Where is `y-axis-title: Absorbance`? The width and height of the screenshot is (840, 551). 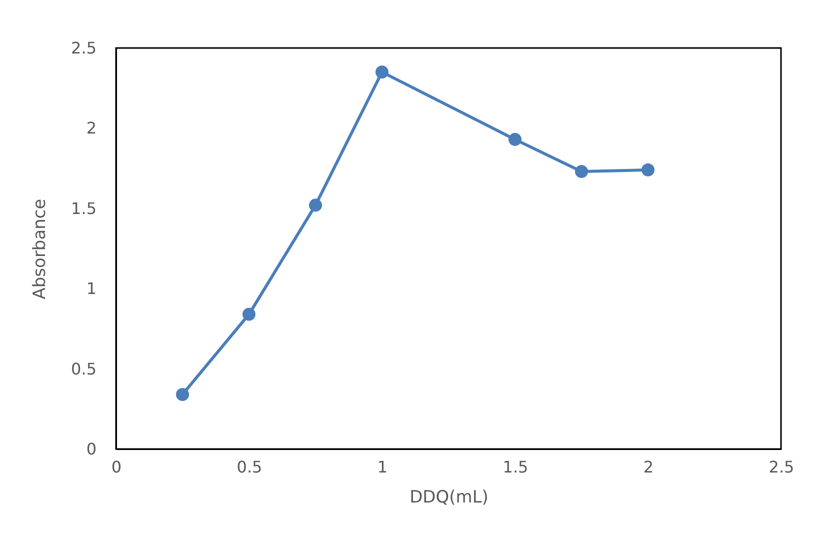
y-axis-title: Absorbance is located at coordinates (40, 249).